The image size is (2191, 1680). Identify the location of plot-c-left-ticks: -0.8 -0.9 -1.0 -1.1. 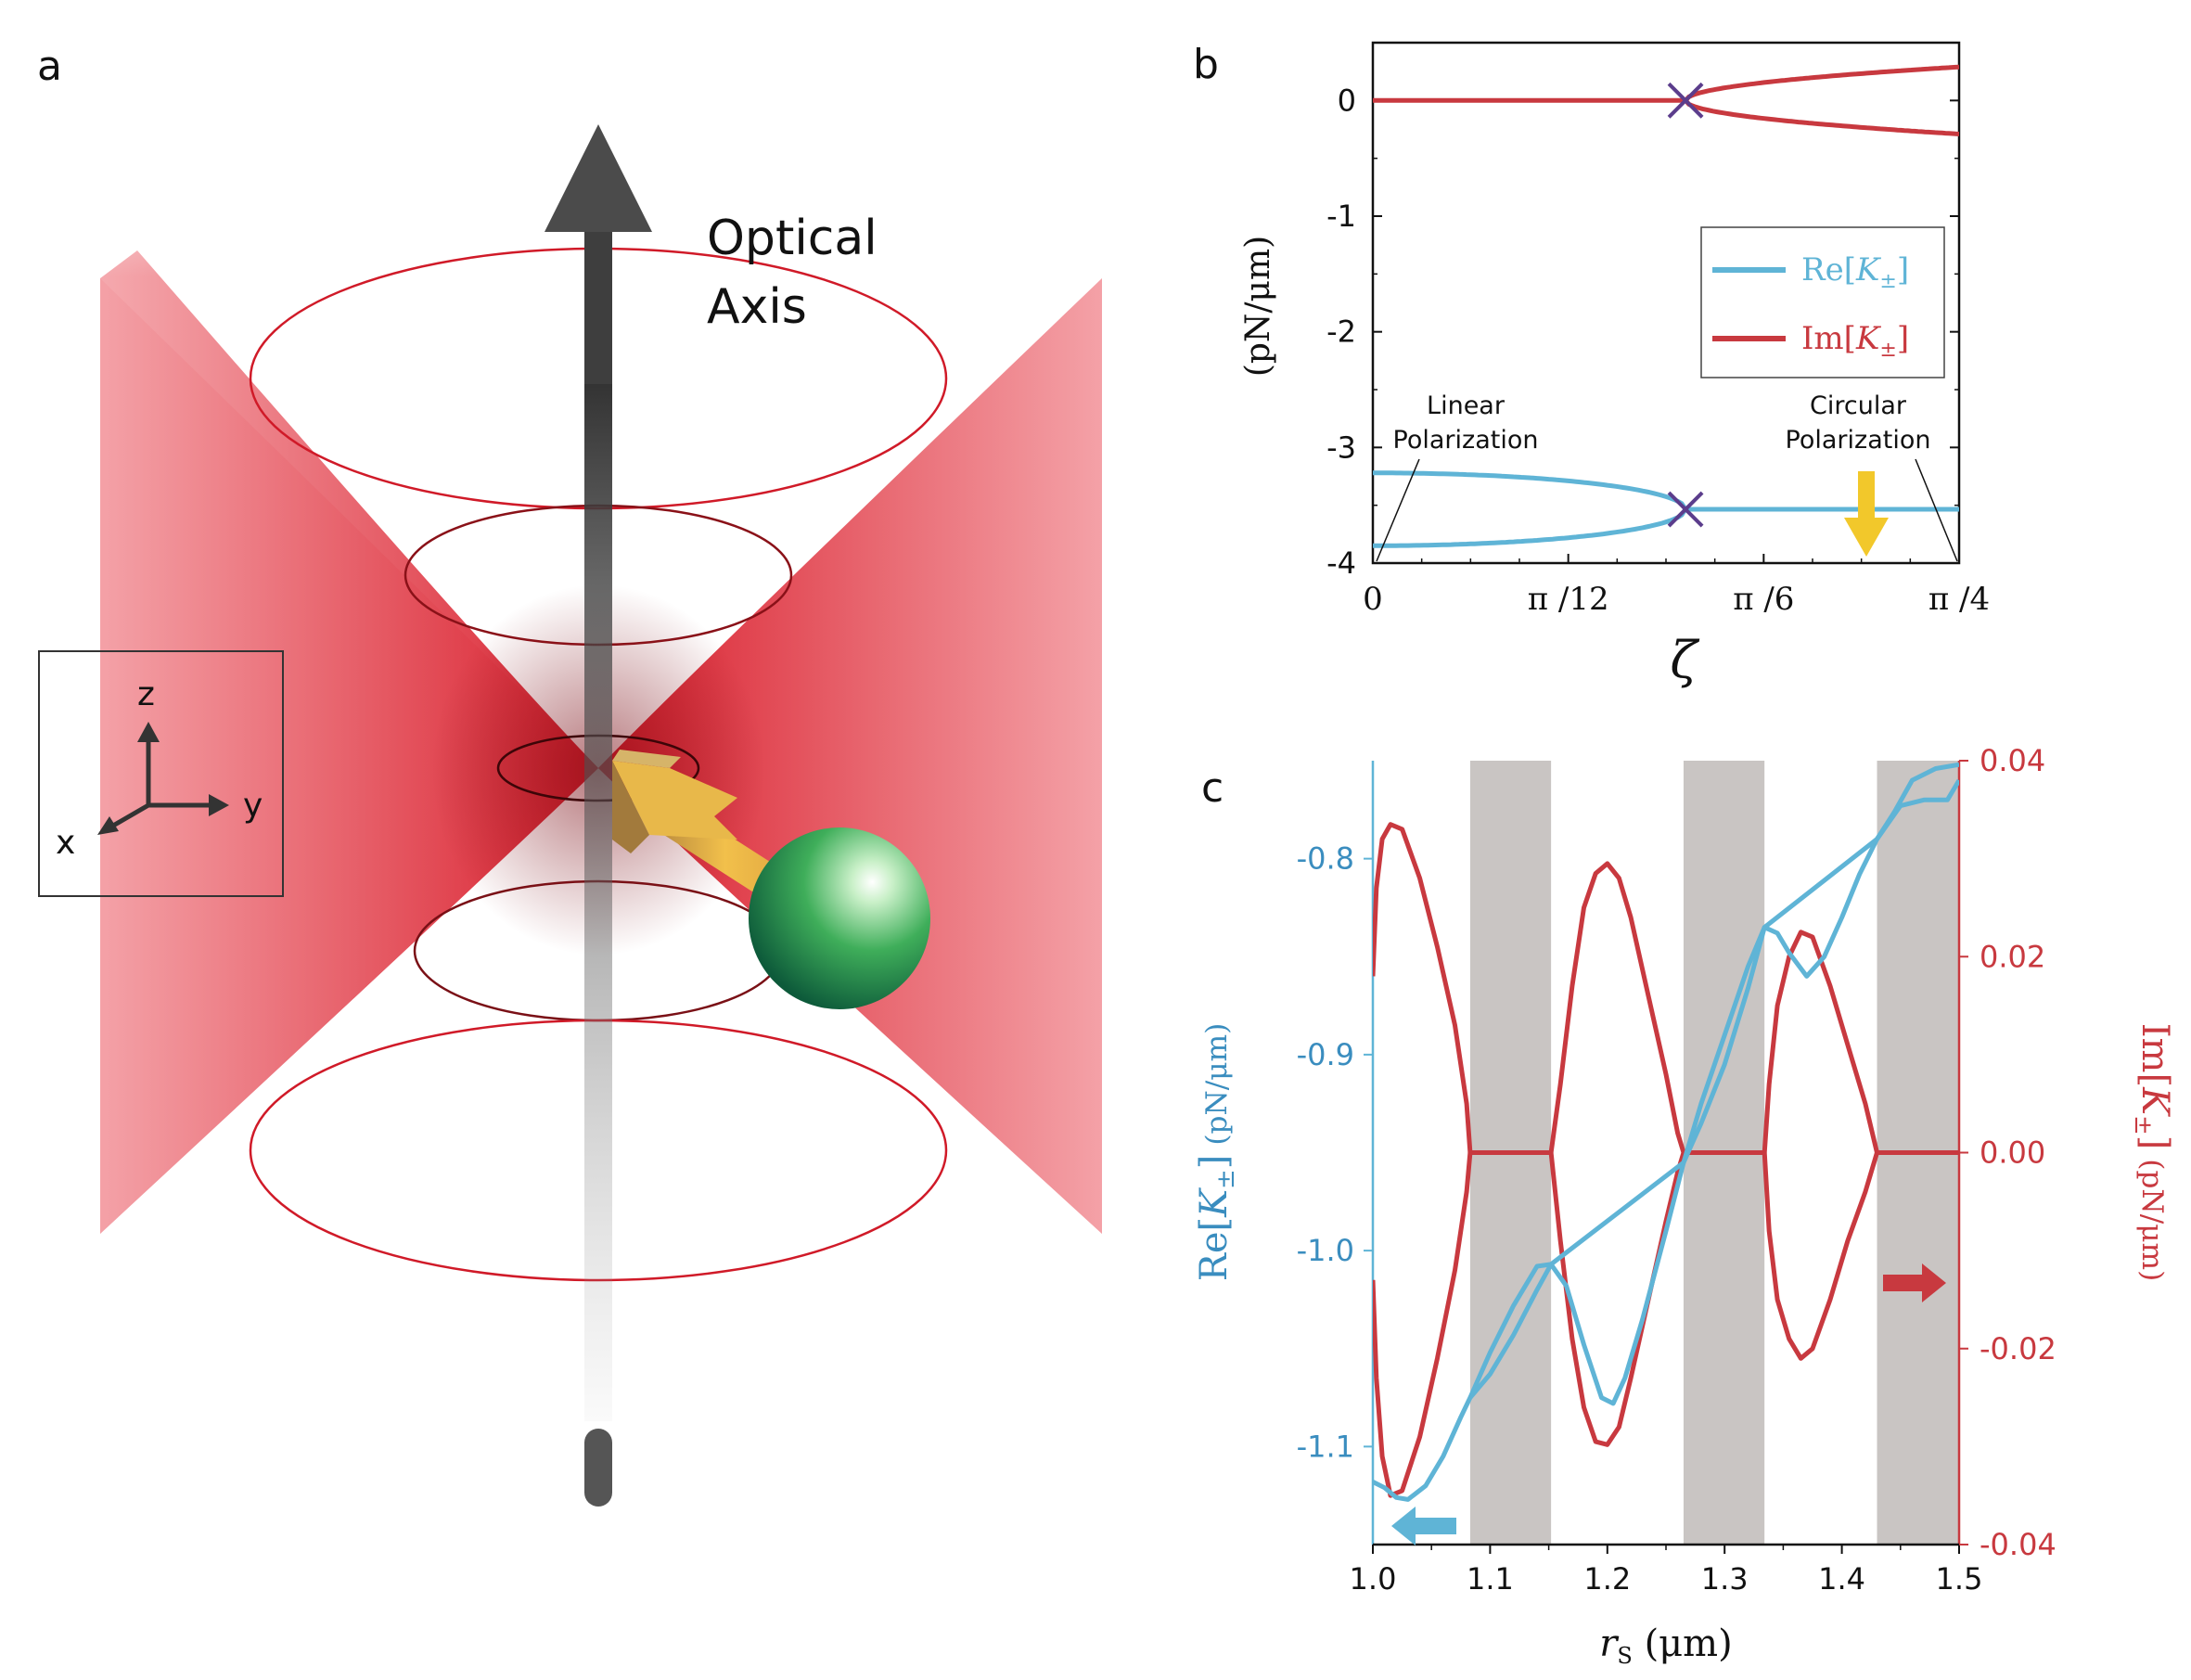
(1335, 1152).